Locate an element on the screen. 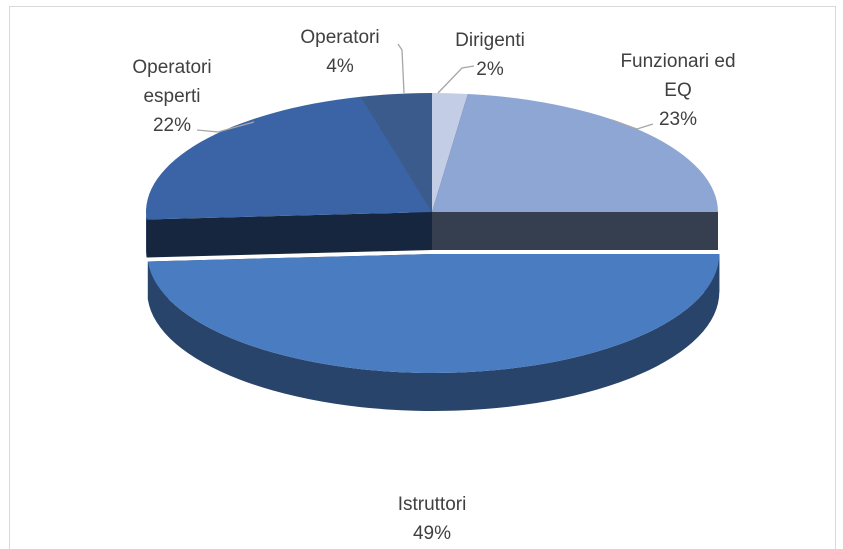  label-value: 49% is located at coordinates (432, 533).